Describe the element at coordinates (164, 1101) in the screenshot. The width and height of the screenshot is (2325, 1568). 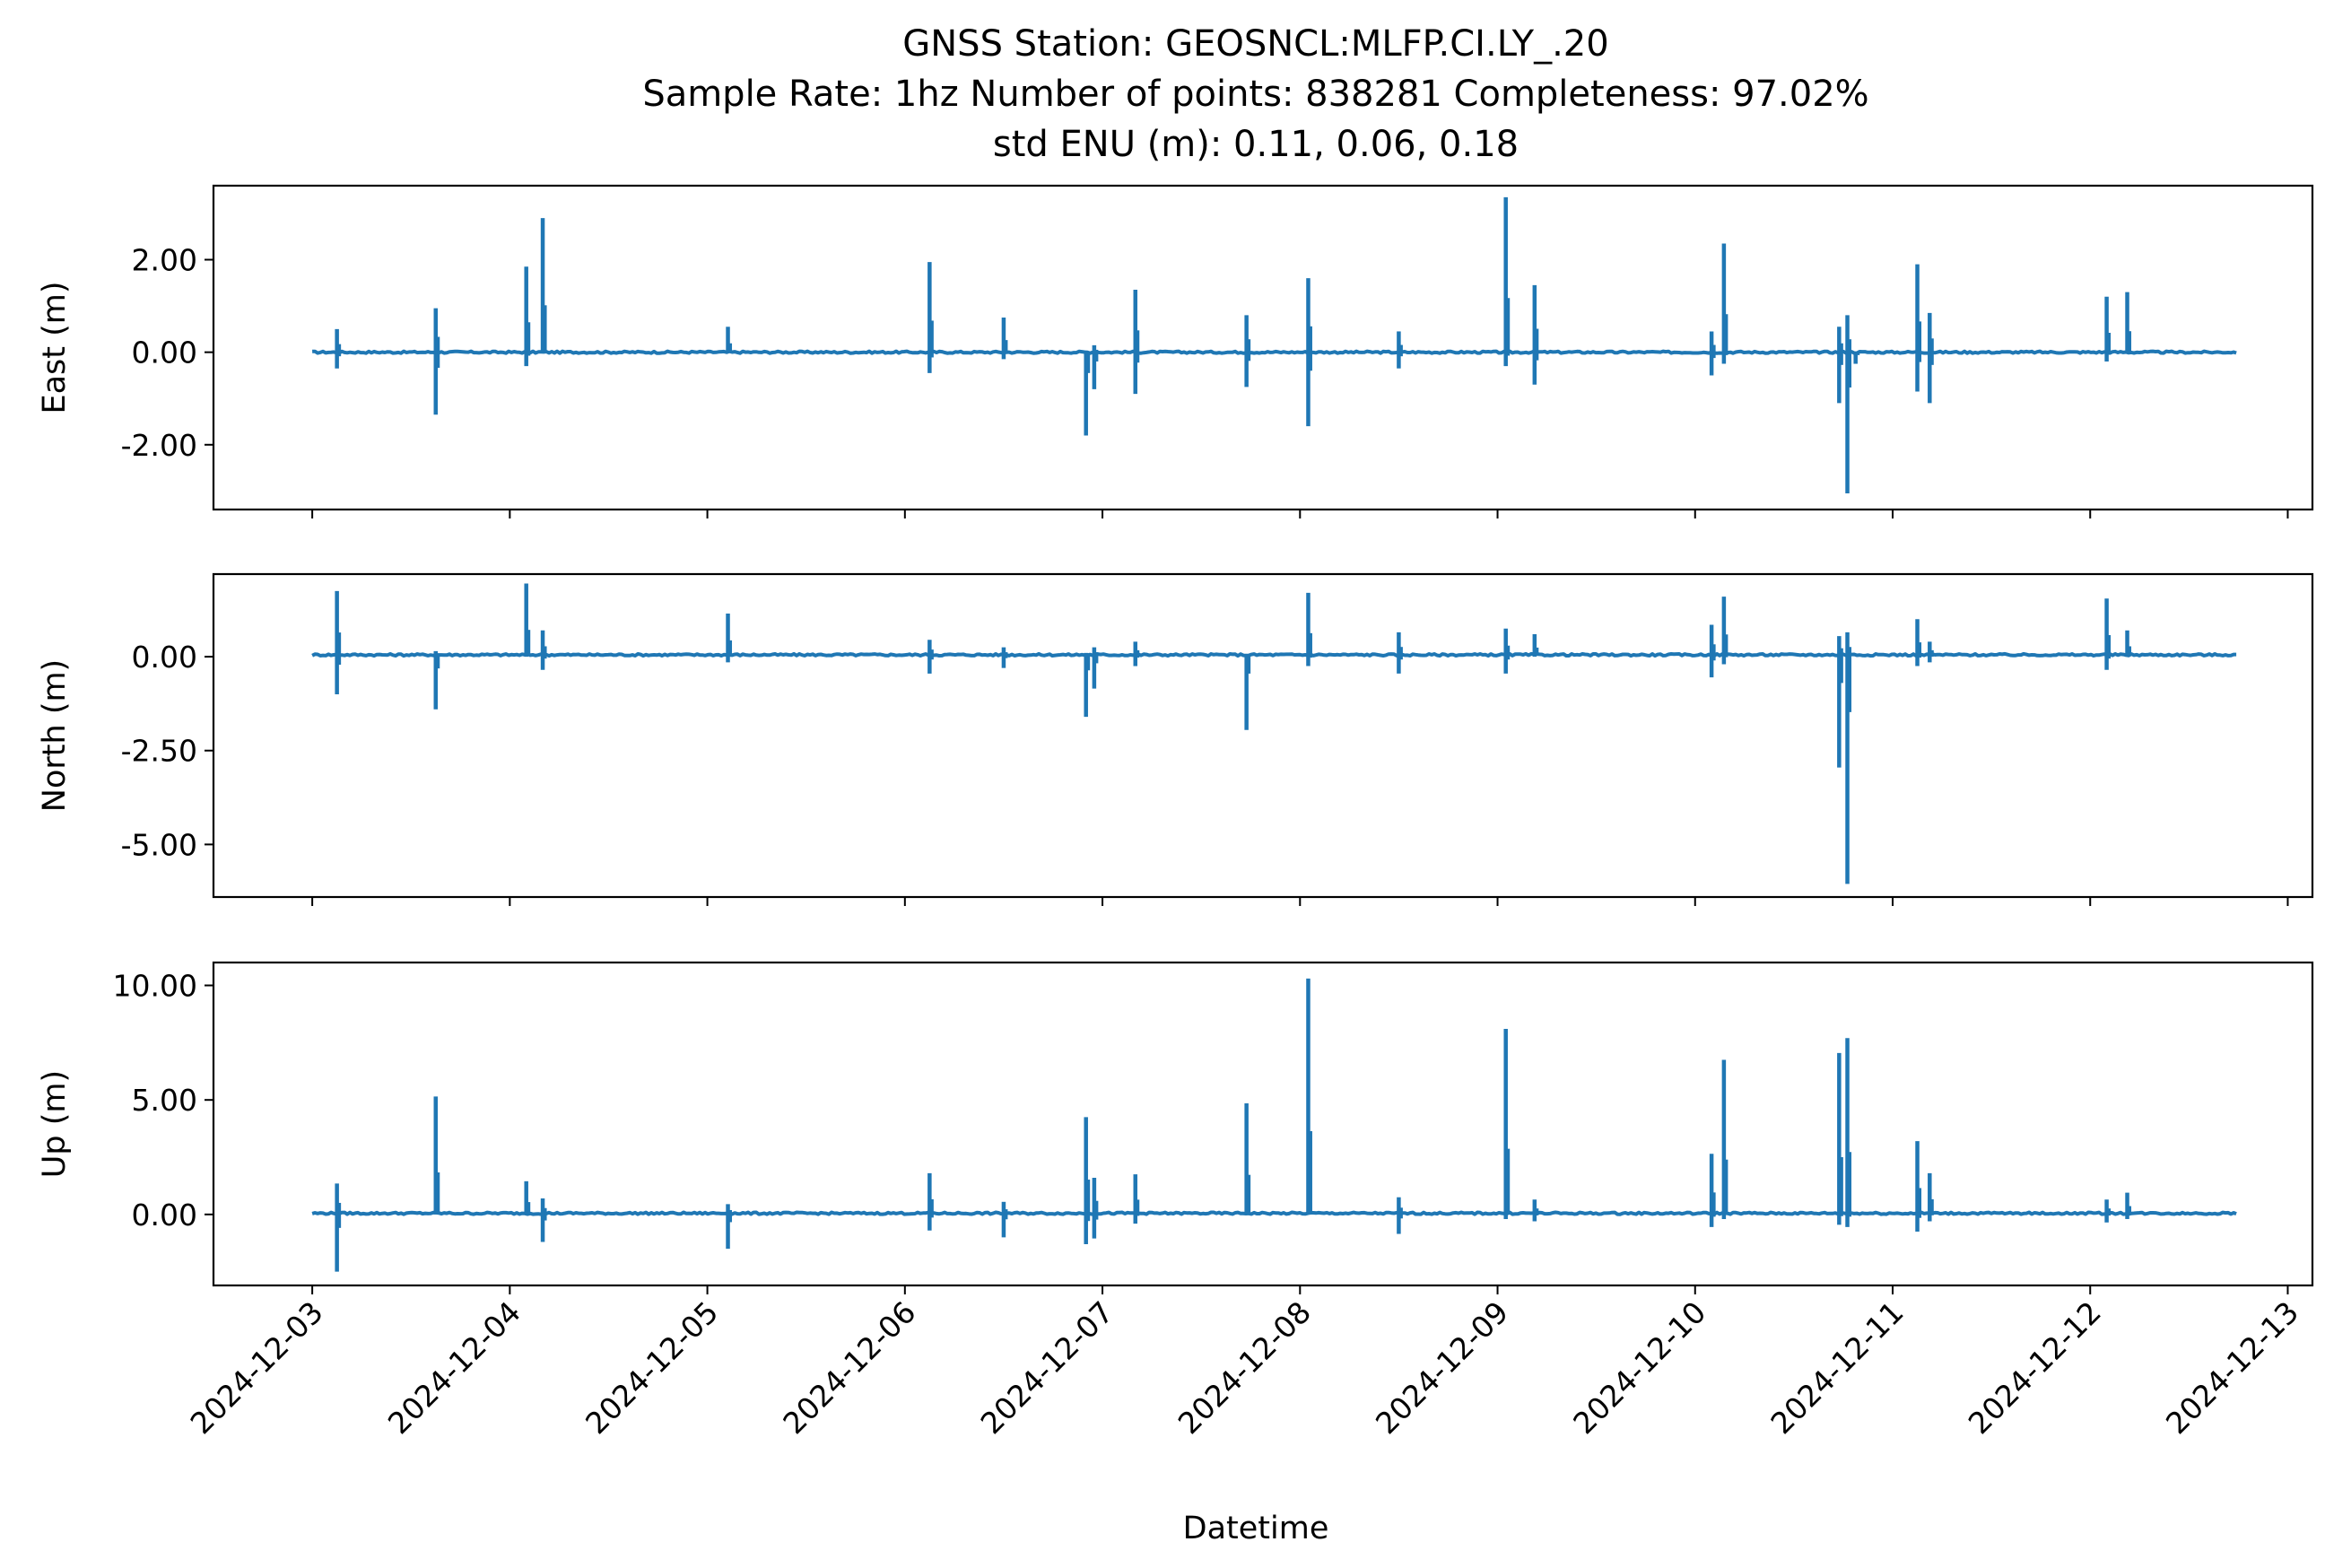
I see `y-tick-label: 5.00` at that location.